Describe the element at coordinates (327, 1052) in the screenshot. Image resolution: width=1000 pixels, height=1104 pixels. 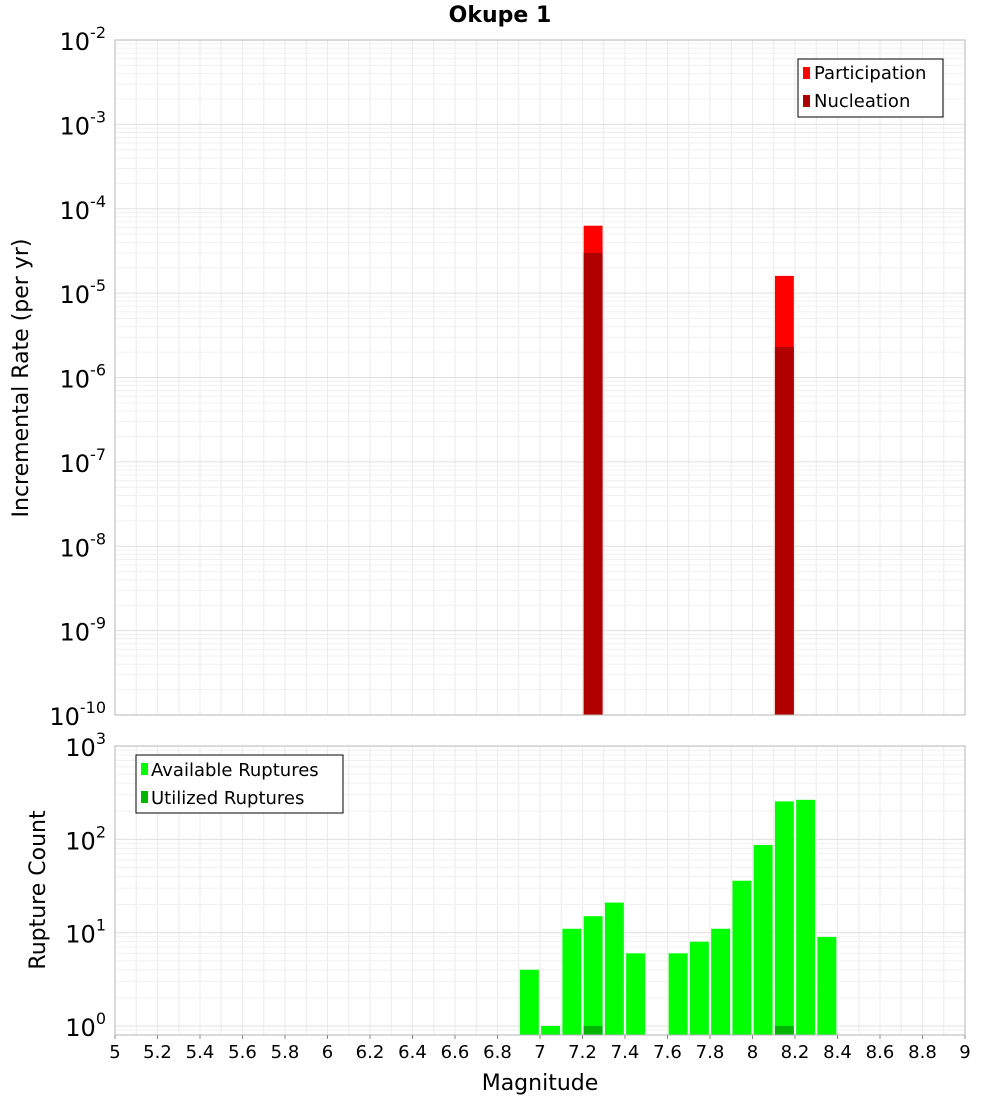
I see `x-tick-label: 6` at that location.